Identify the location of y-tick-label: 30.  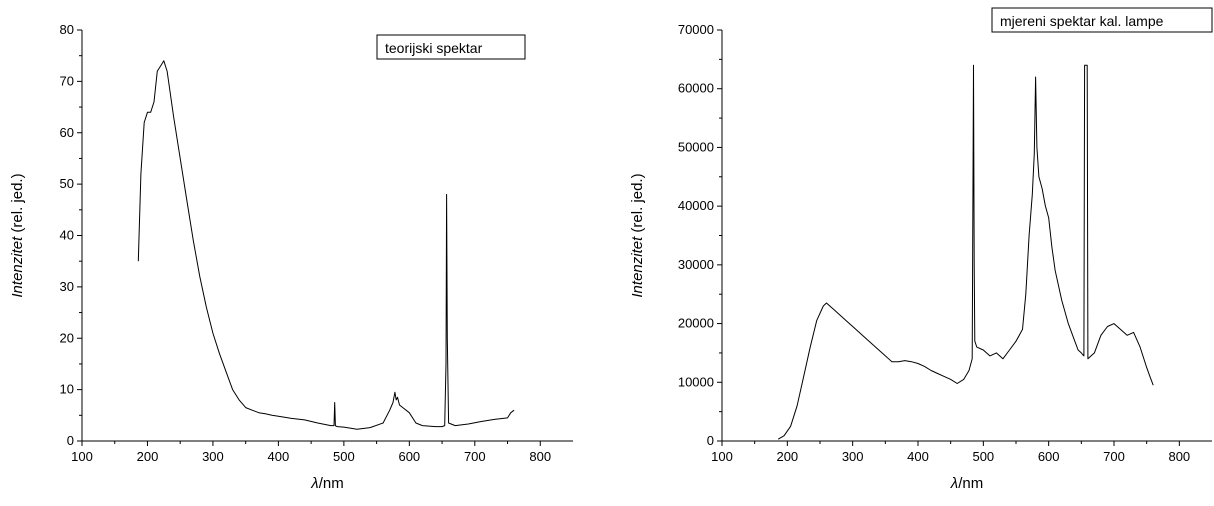
(67, 286).